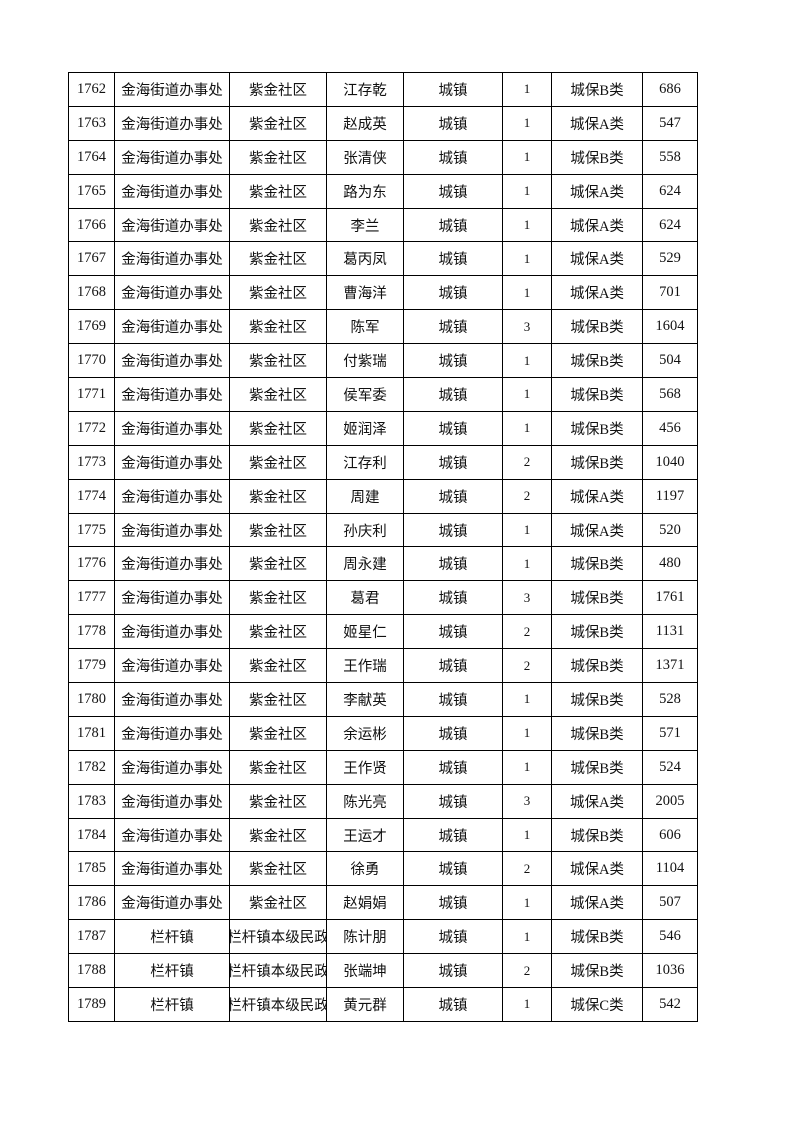 Image resolution: width=794 pixels, height=1122 pixels. Describe the element at coordinates (670, 326) in the screenshot. I see `amount: 1604` at that location.